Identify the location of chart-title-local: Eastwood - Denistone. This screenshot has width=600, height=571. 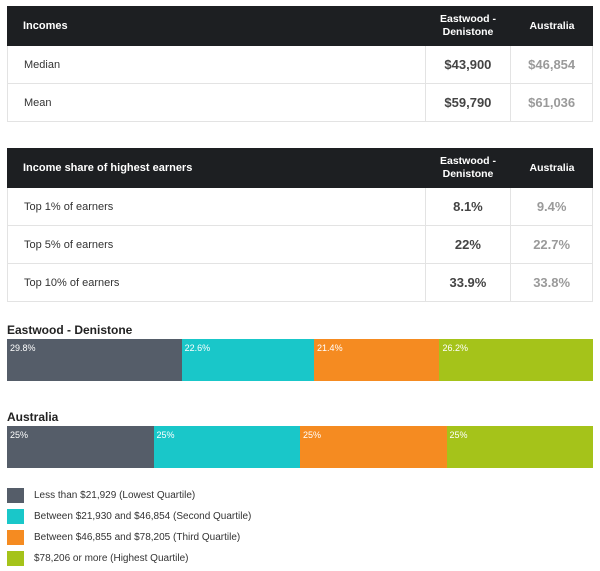
(70, 330).